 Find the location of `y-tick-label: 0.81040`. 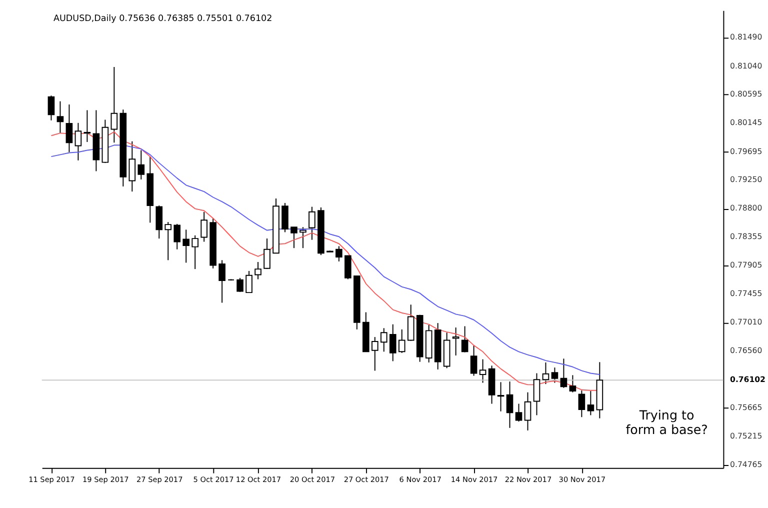

y-tick-label: 0.81040 is located at coordinates (746, 65).